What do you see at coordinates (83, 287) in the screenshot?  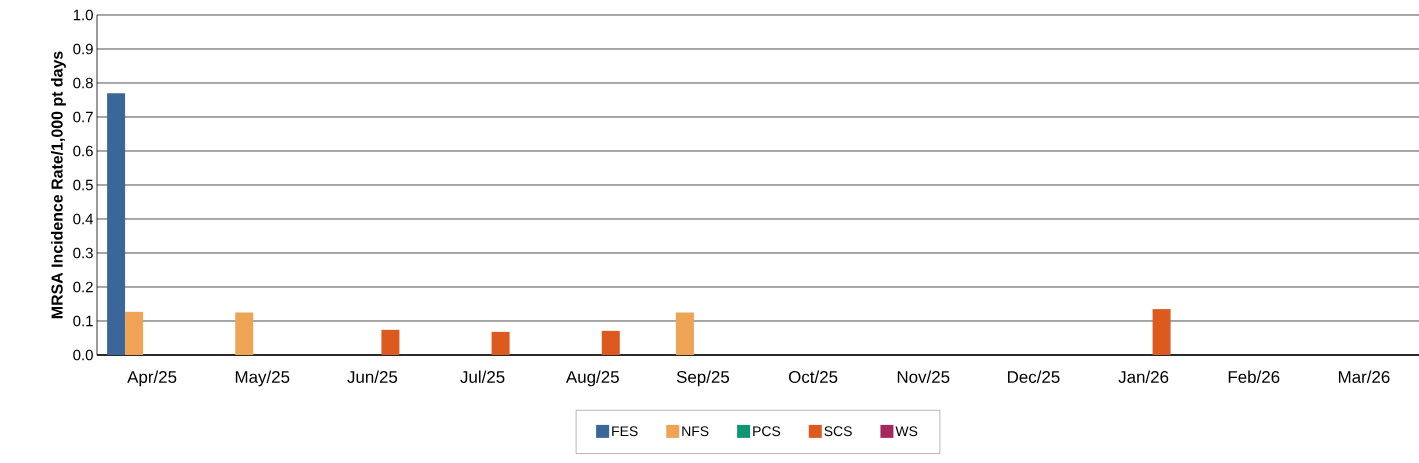 I see `y-tick-label: 0.2` at bounding box center [83, 287].